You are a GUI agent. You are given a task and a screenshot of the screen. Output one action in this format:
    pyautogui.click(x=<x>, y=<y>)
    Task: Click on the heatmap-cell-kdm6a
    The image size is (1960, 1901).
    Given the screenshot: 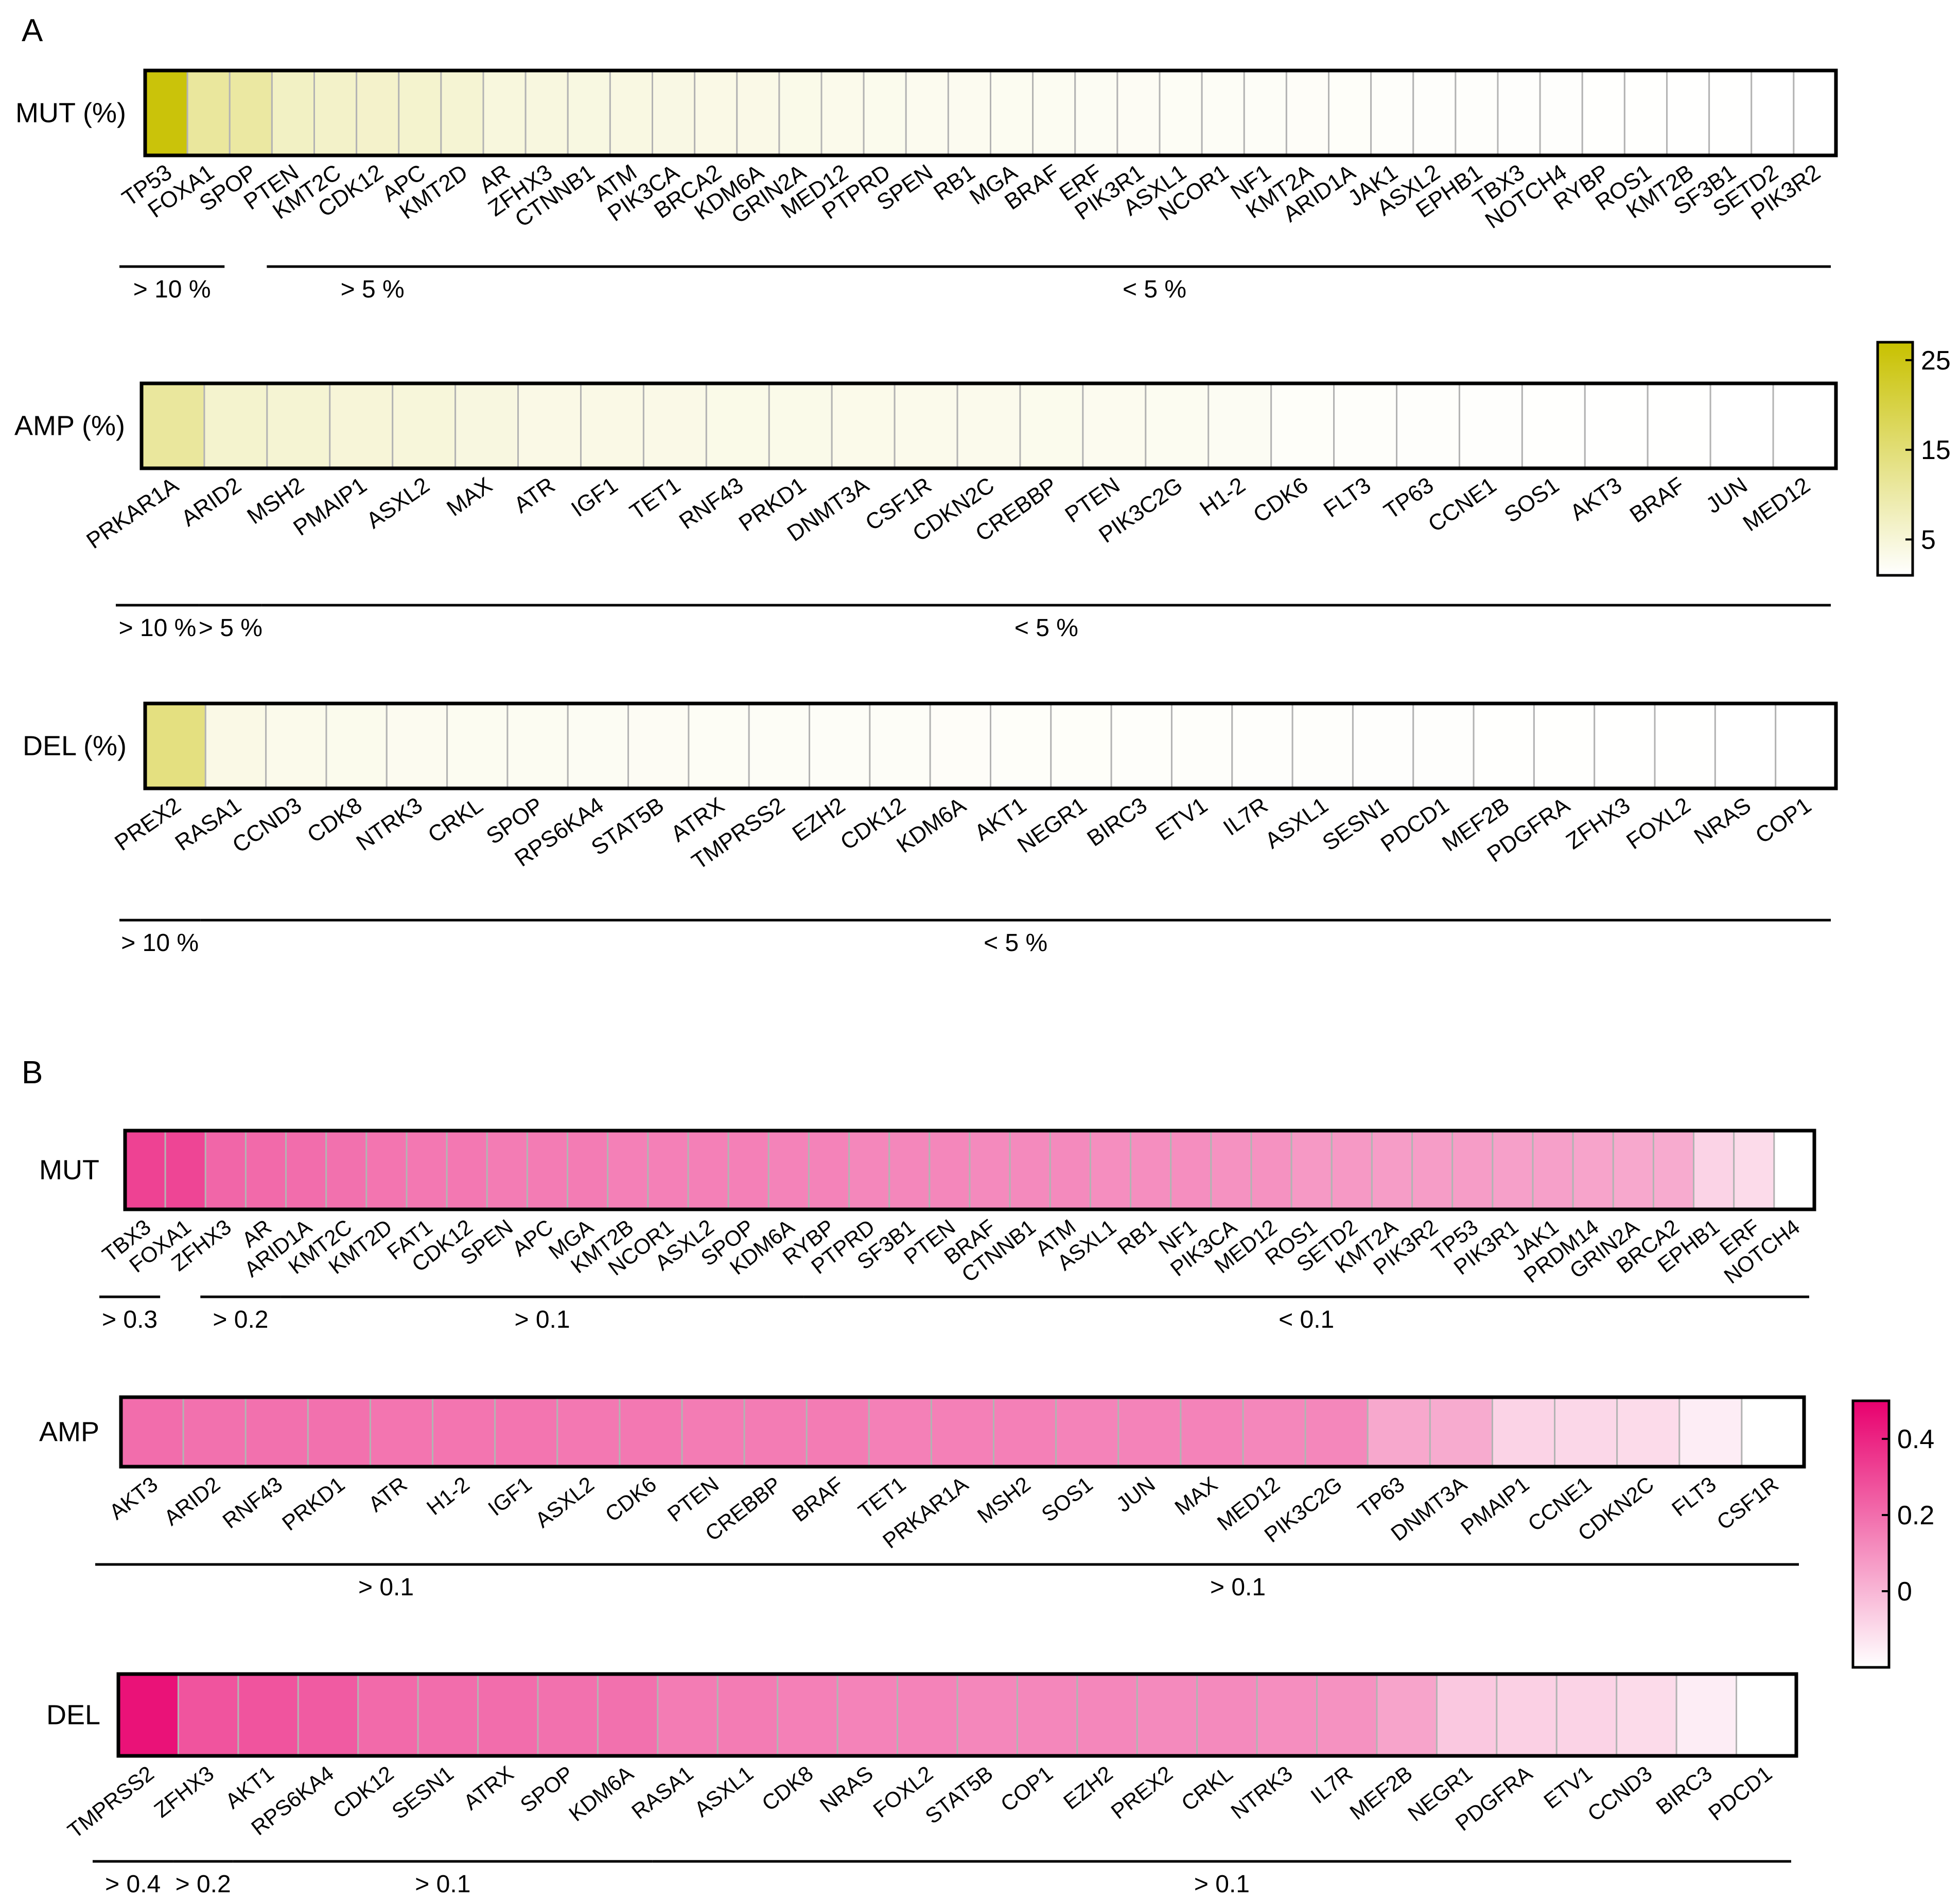 What is the action you would take?
    pyautogui.click(x=758, y=112)
    